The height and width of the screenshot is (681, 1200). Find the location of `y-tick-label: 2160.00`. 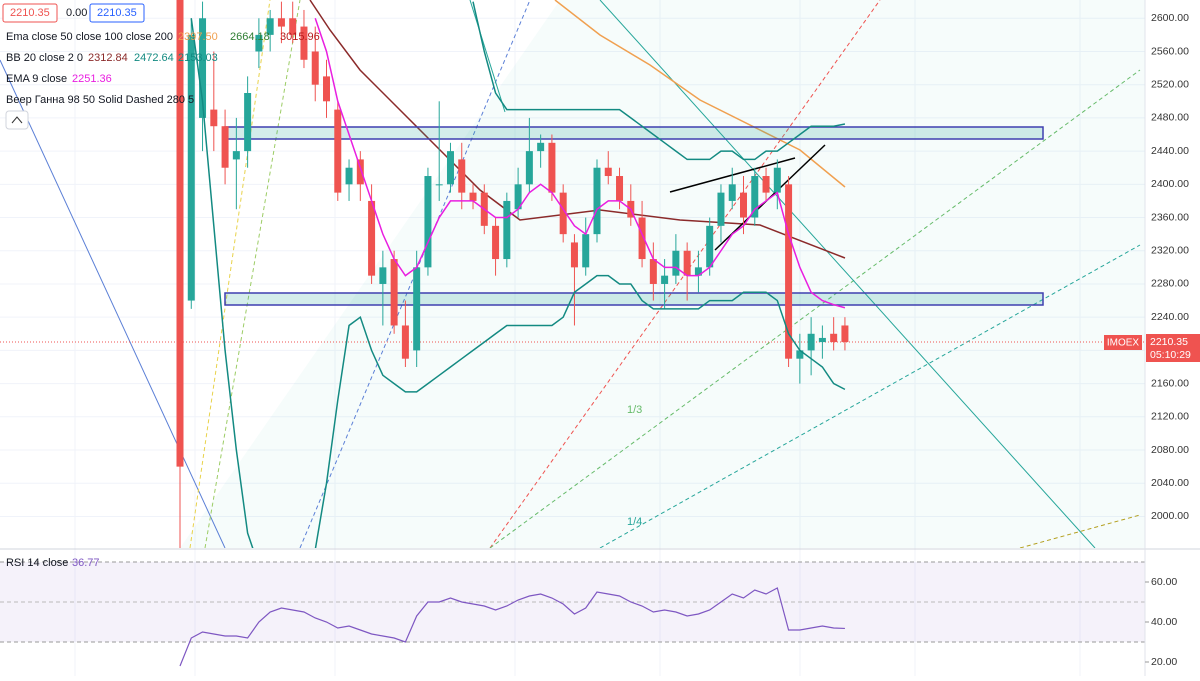

y-tick-label: 2160.00 is located at coordinates (1170, 383).